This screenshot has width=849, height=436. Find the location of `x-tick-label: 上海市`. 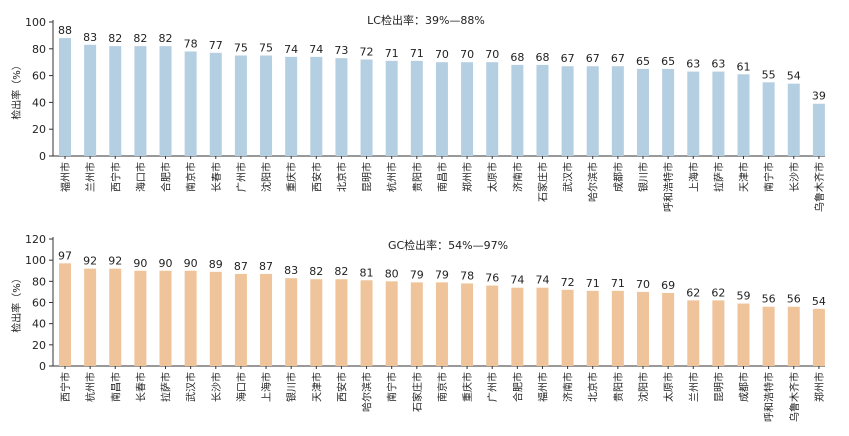

x-tick-label: 上海市 is located at coordinates (693, 177).